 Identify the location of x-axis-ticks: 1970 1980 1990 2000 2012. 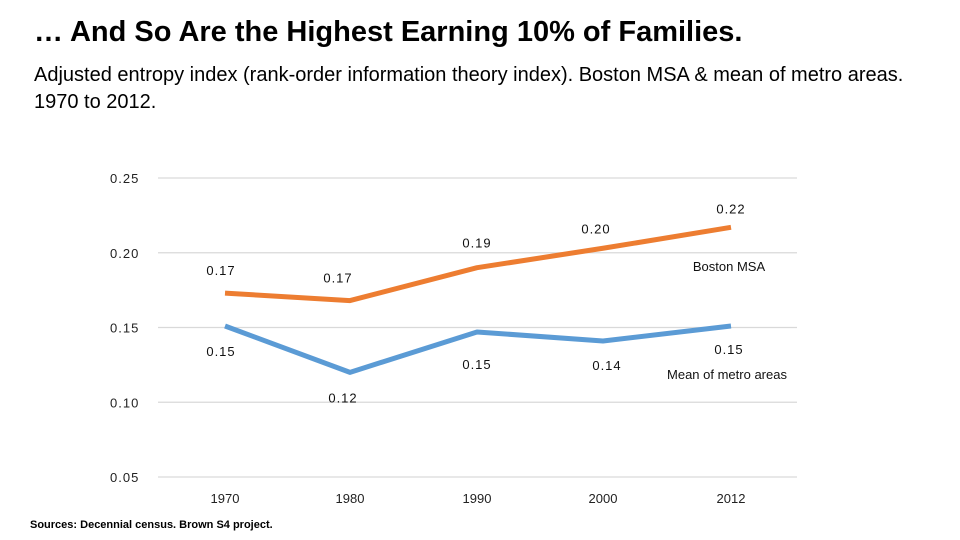
(478, 498).